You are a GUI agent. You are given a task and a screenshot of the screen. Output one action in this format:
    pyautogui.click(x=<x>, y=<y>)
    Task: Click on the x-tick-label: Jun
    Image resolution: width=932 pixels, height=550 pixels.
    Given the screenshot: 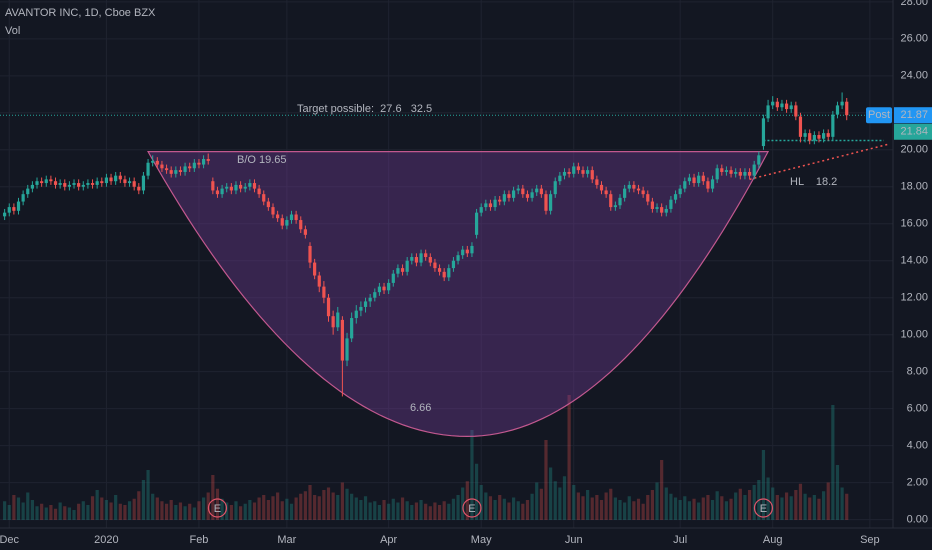 What is the action you would take?
    pyautogui.click(x=574, y=540)
    